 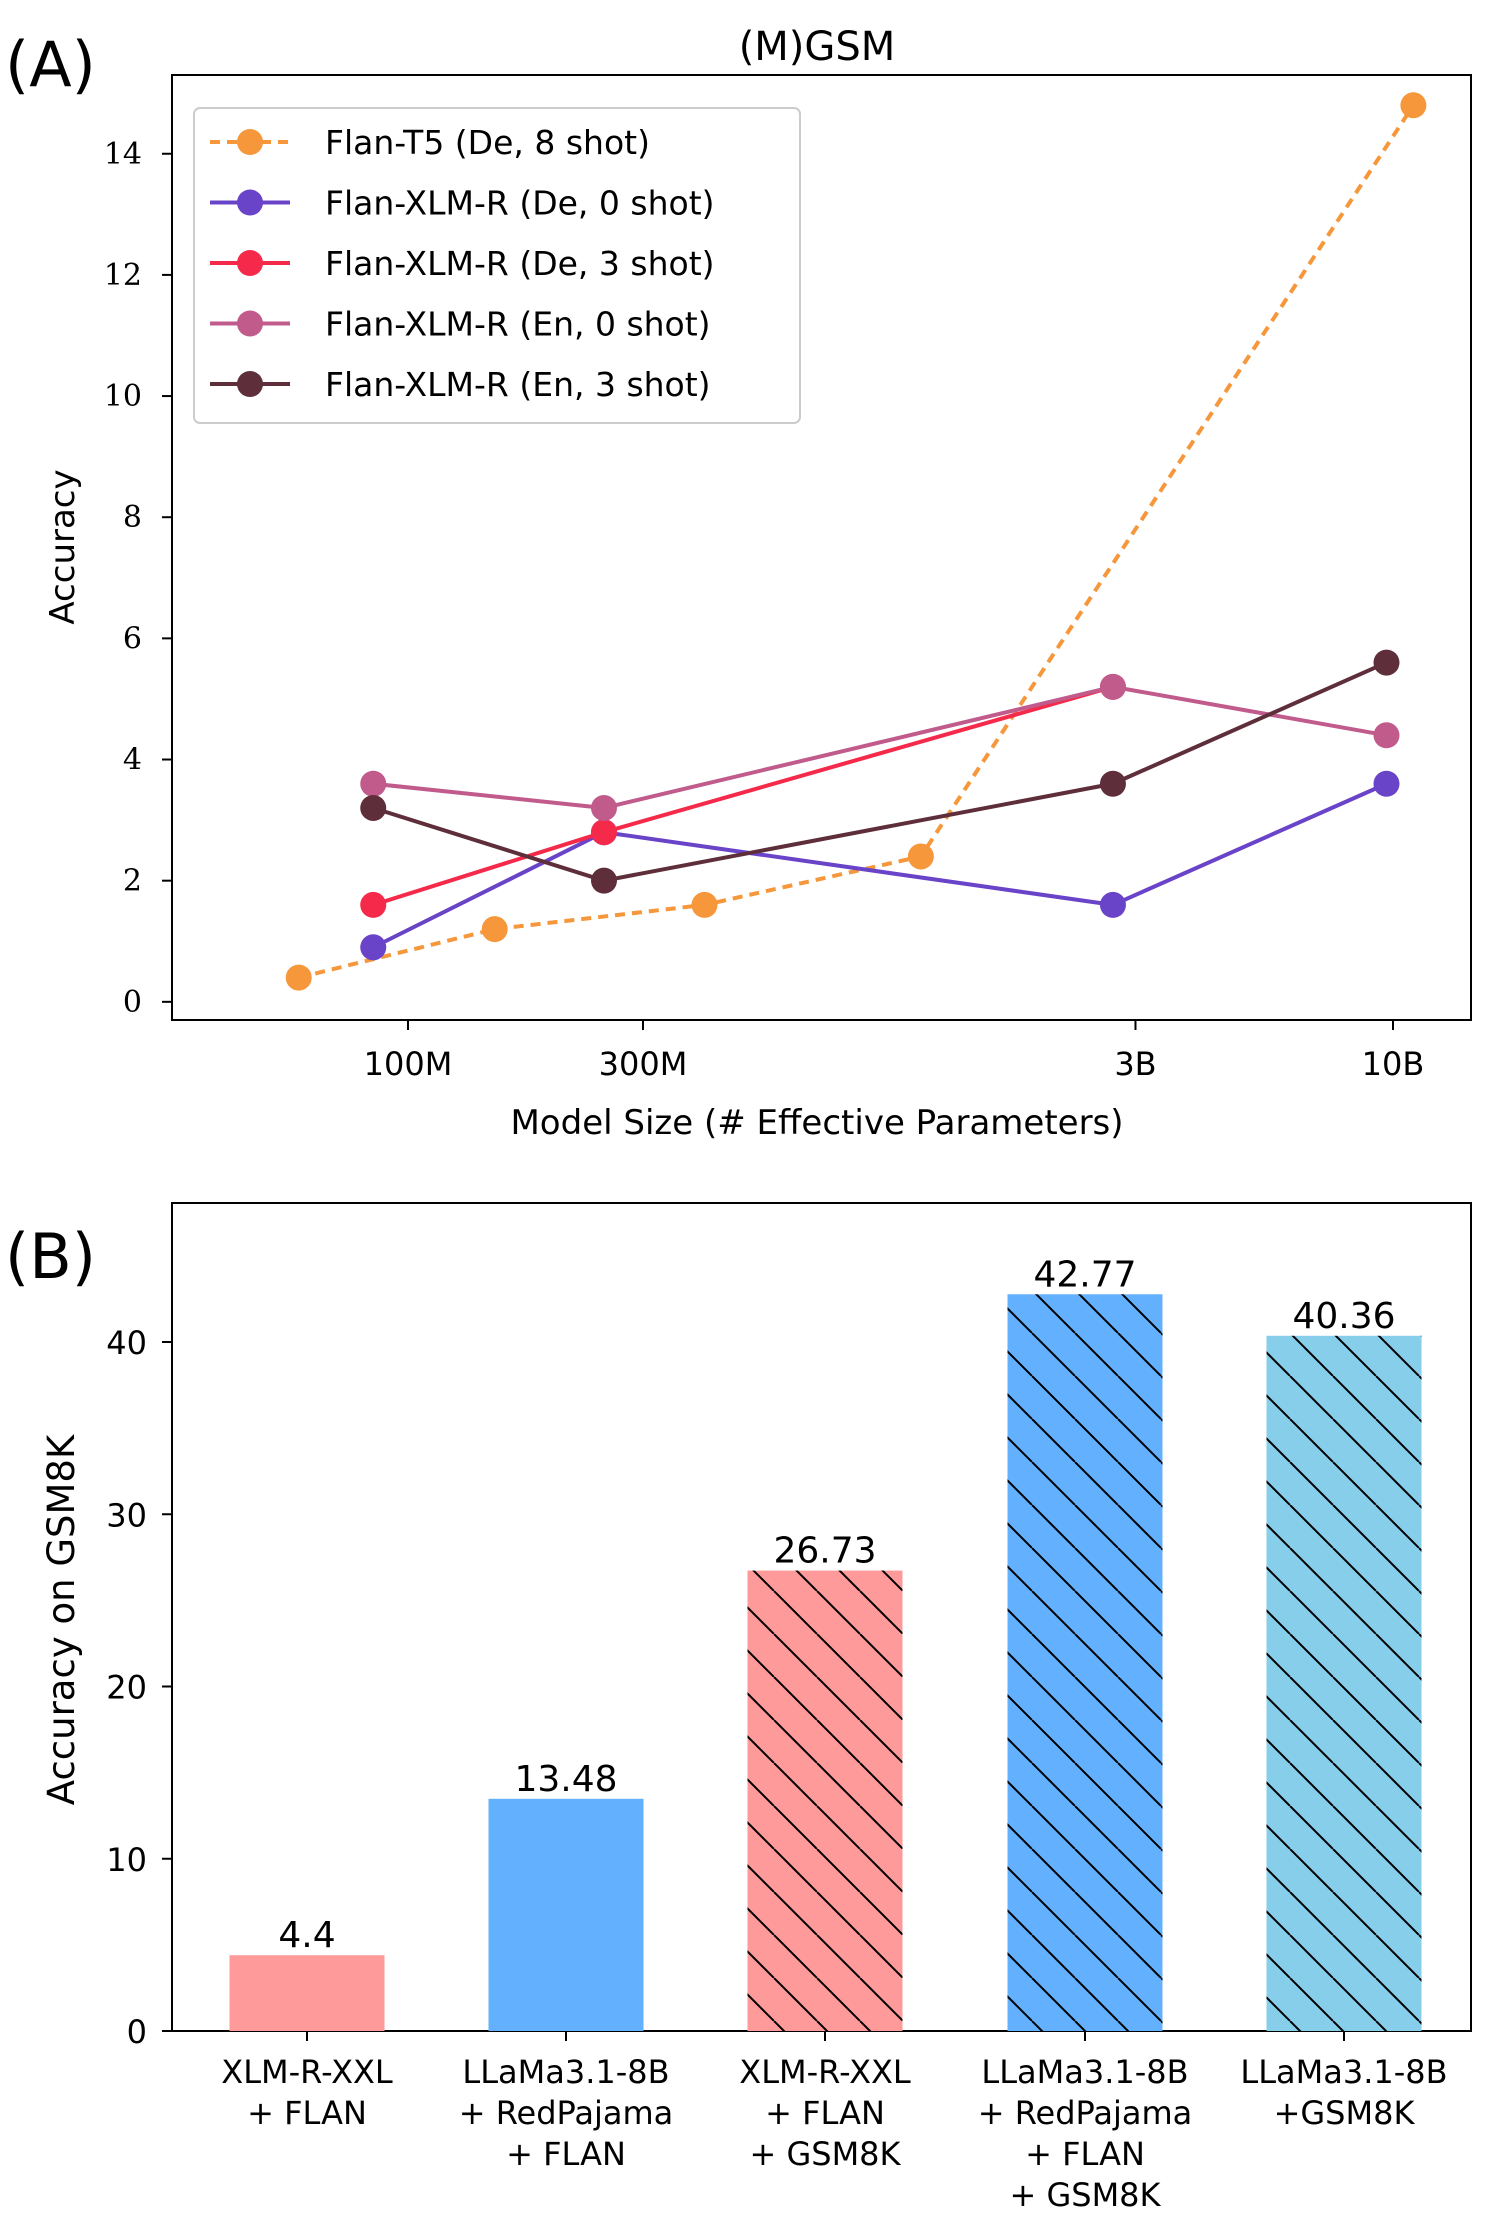 I want to click on legend-label: Flan-XLM-R (De, 3 shot), so click(x=520, y=263).